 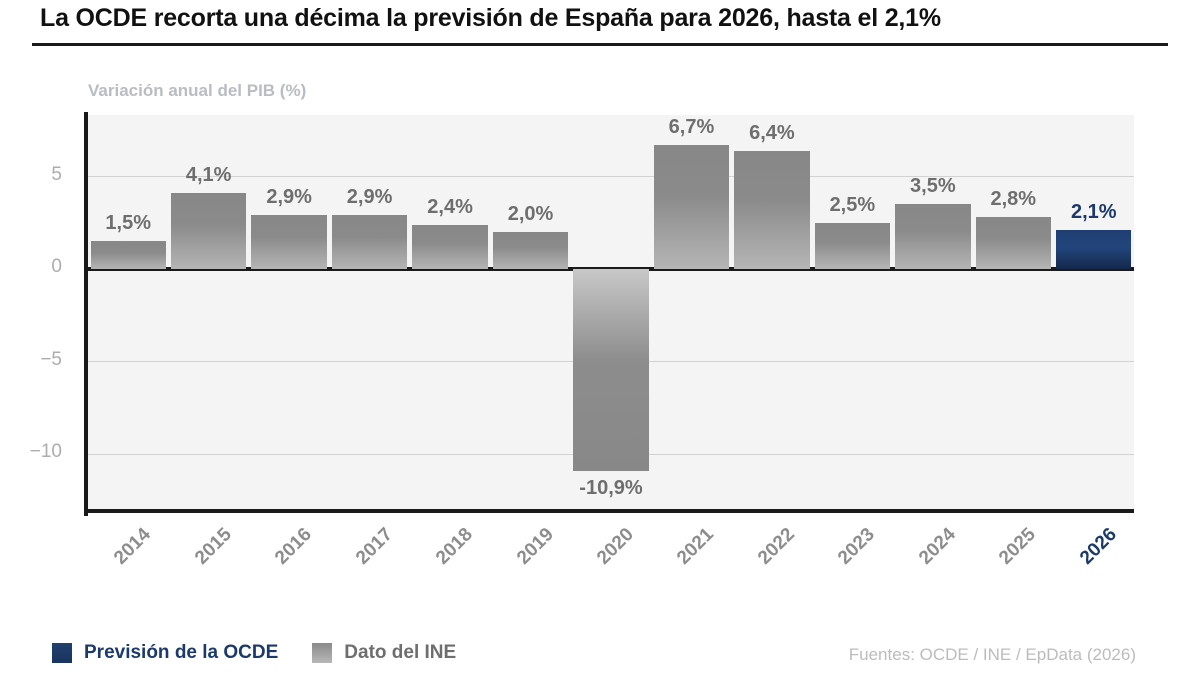 I want to click on bar-2016, so click(x=289, y=242).